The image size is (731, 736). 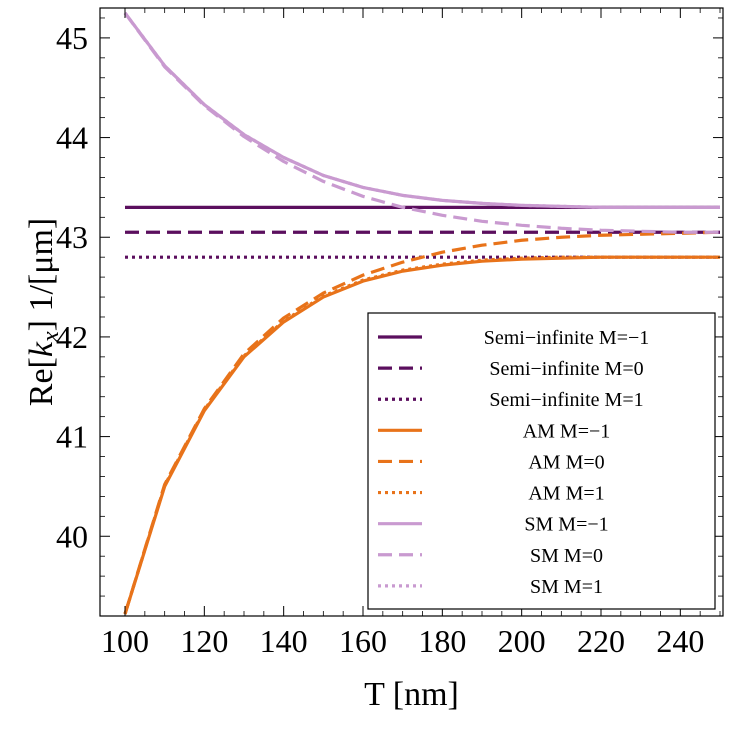 I want to click on legend-label-3: AM M=−1, so click(x=567, y=431).